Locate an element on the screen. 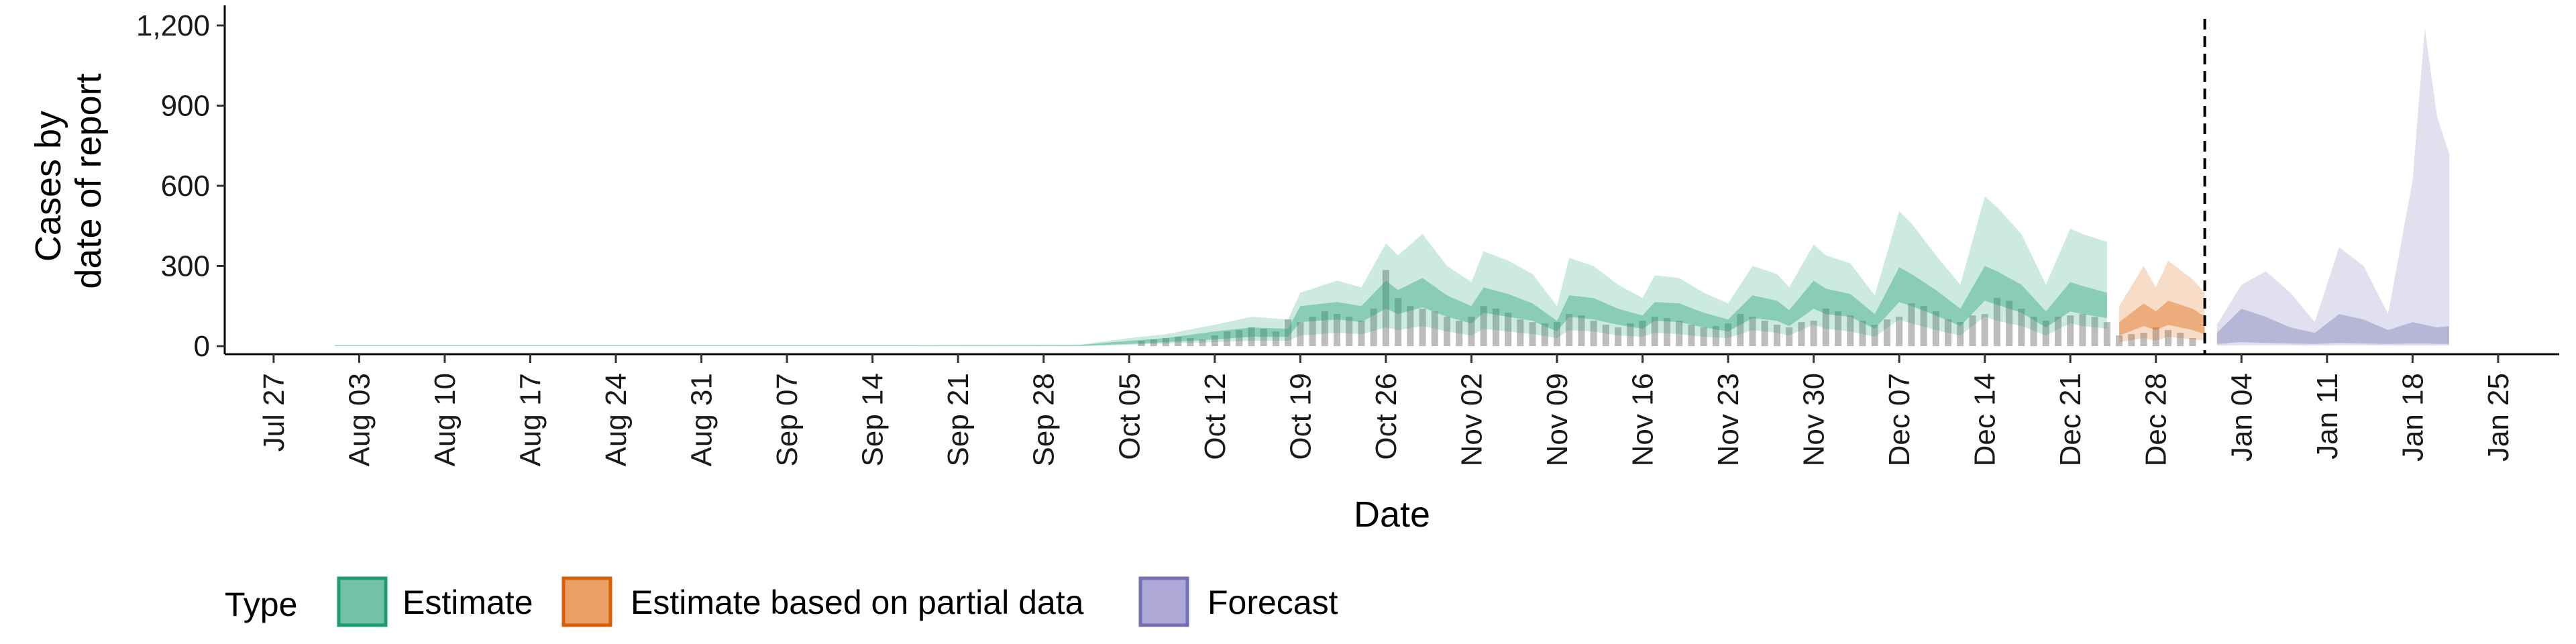  x-tick-label: Oct 05 is located at coordinates (1129, 416).